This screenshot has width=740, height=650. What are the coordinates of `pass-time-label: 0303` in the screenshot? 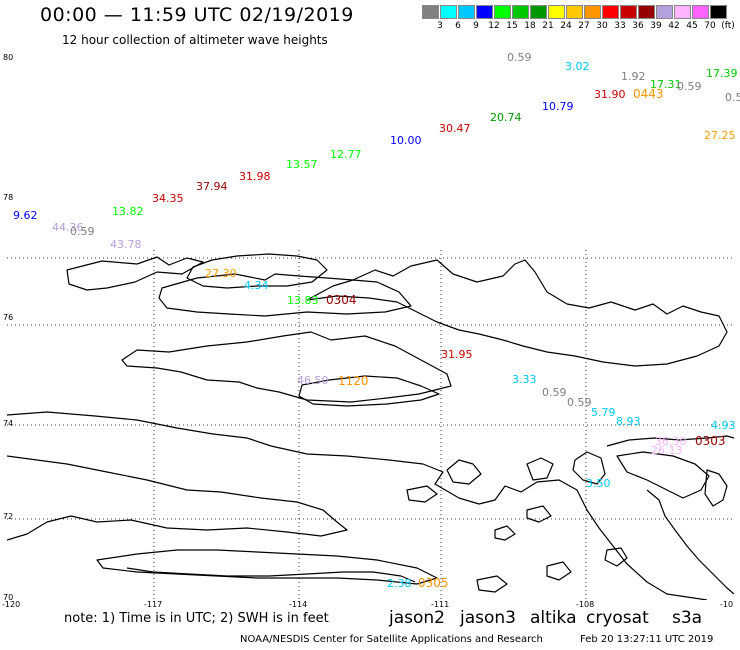 It's located at (710, 441).